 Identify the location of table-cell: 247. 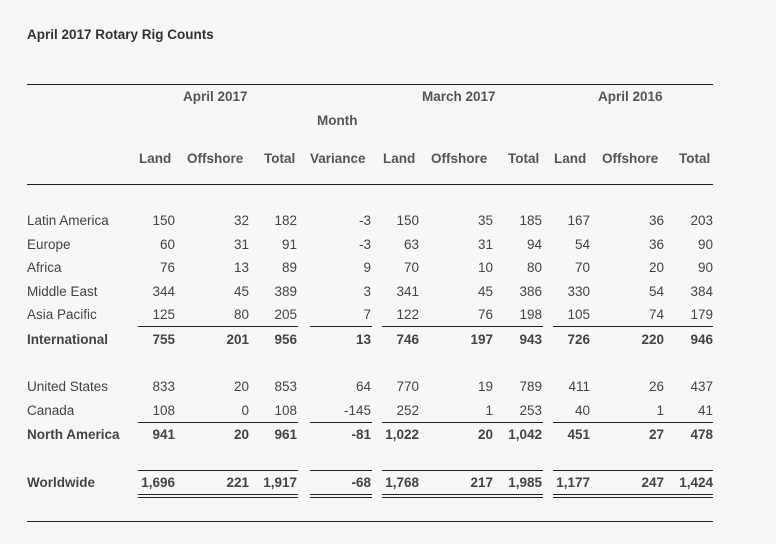
(652, 482).